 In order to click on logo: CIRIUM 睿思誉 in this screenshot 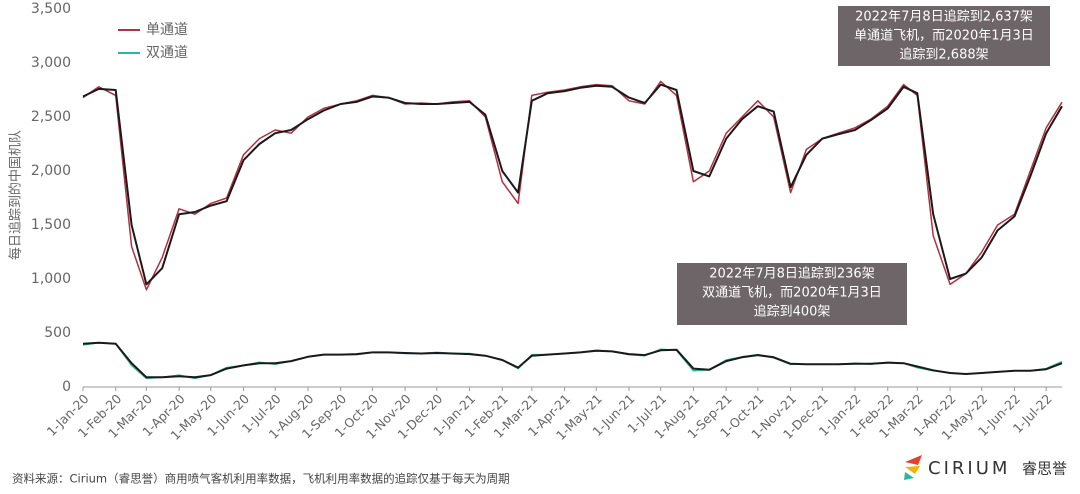, I will do `click(985, 467)`.